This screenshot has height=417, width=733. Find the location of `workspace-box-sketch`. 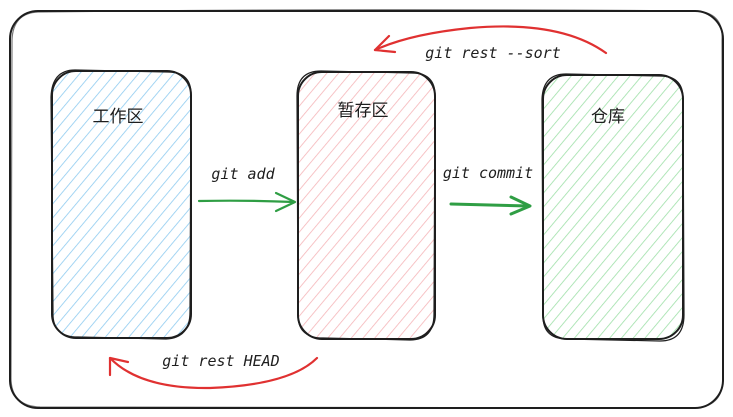

workspace-box-sketch is located at coordinates (121, 204).